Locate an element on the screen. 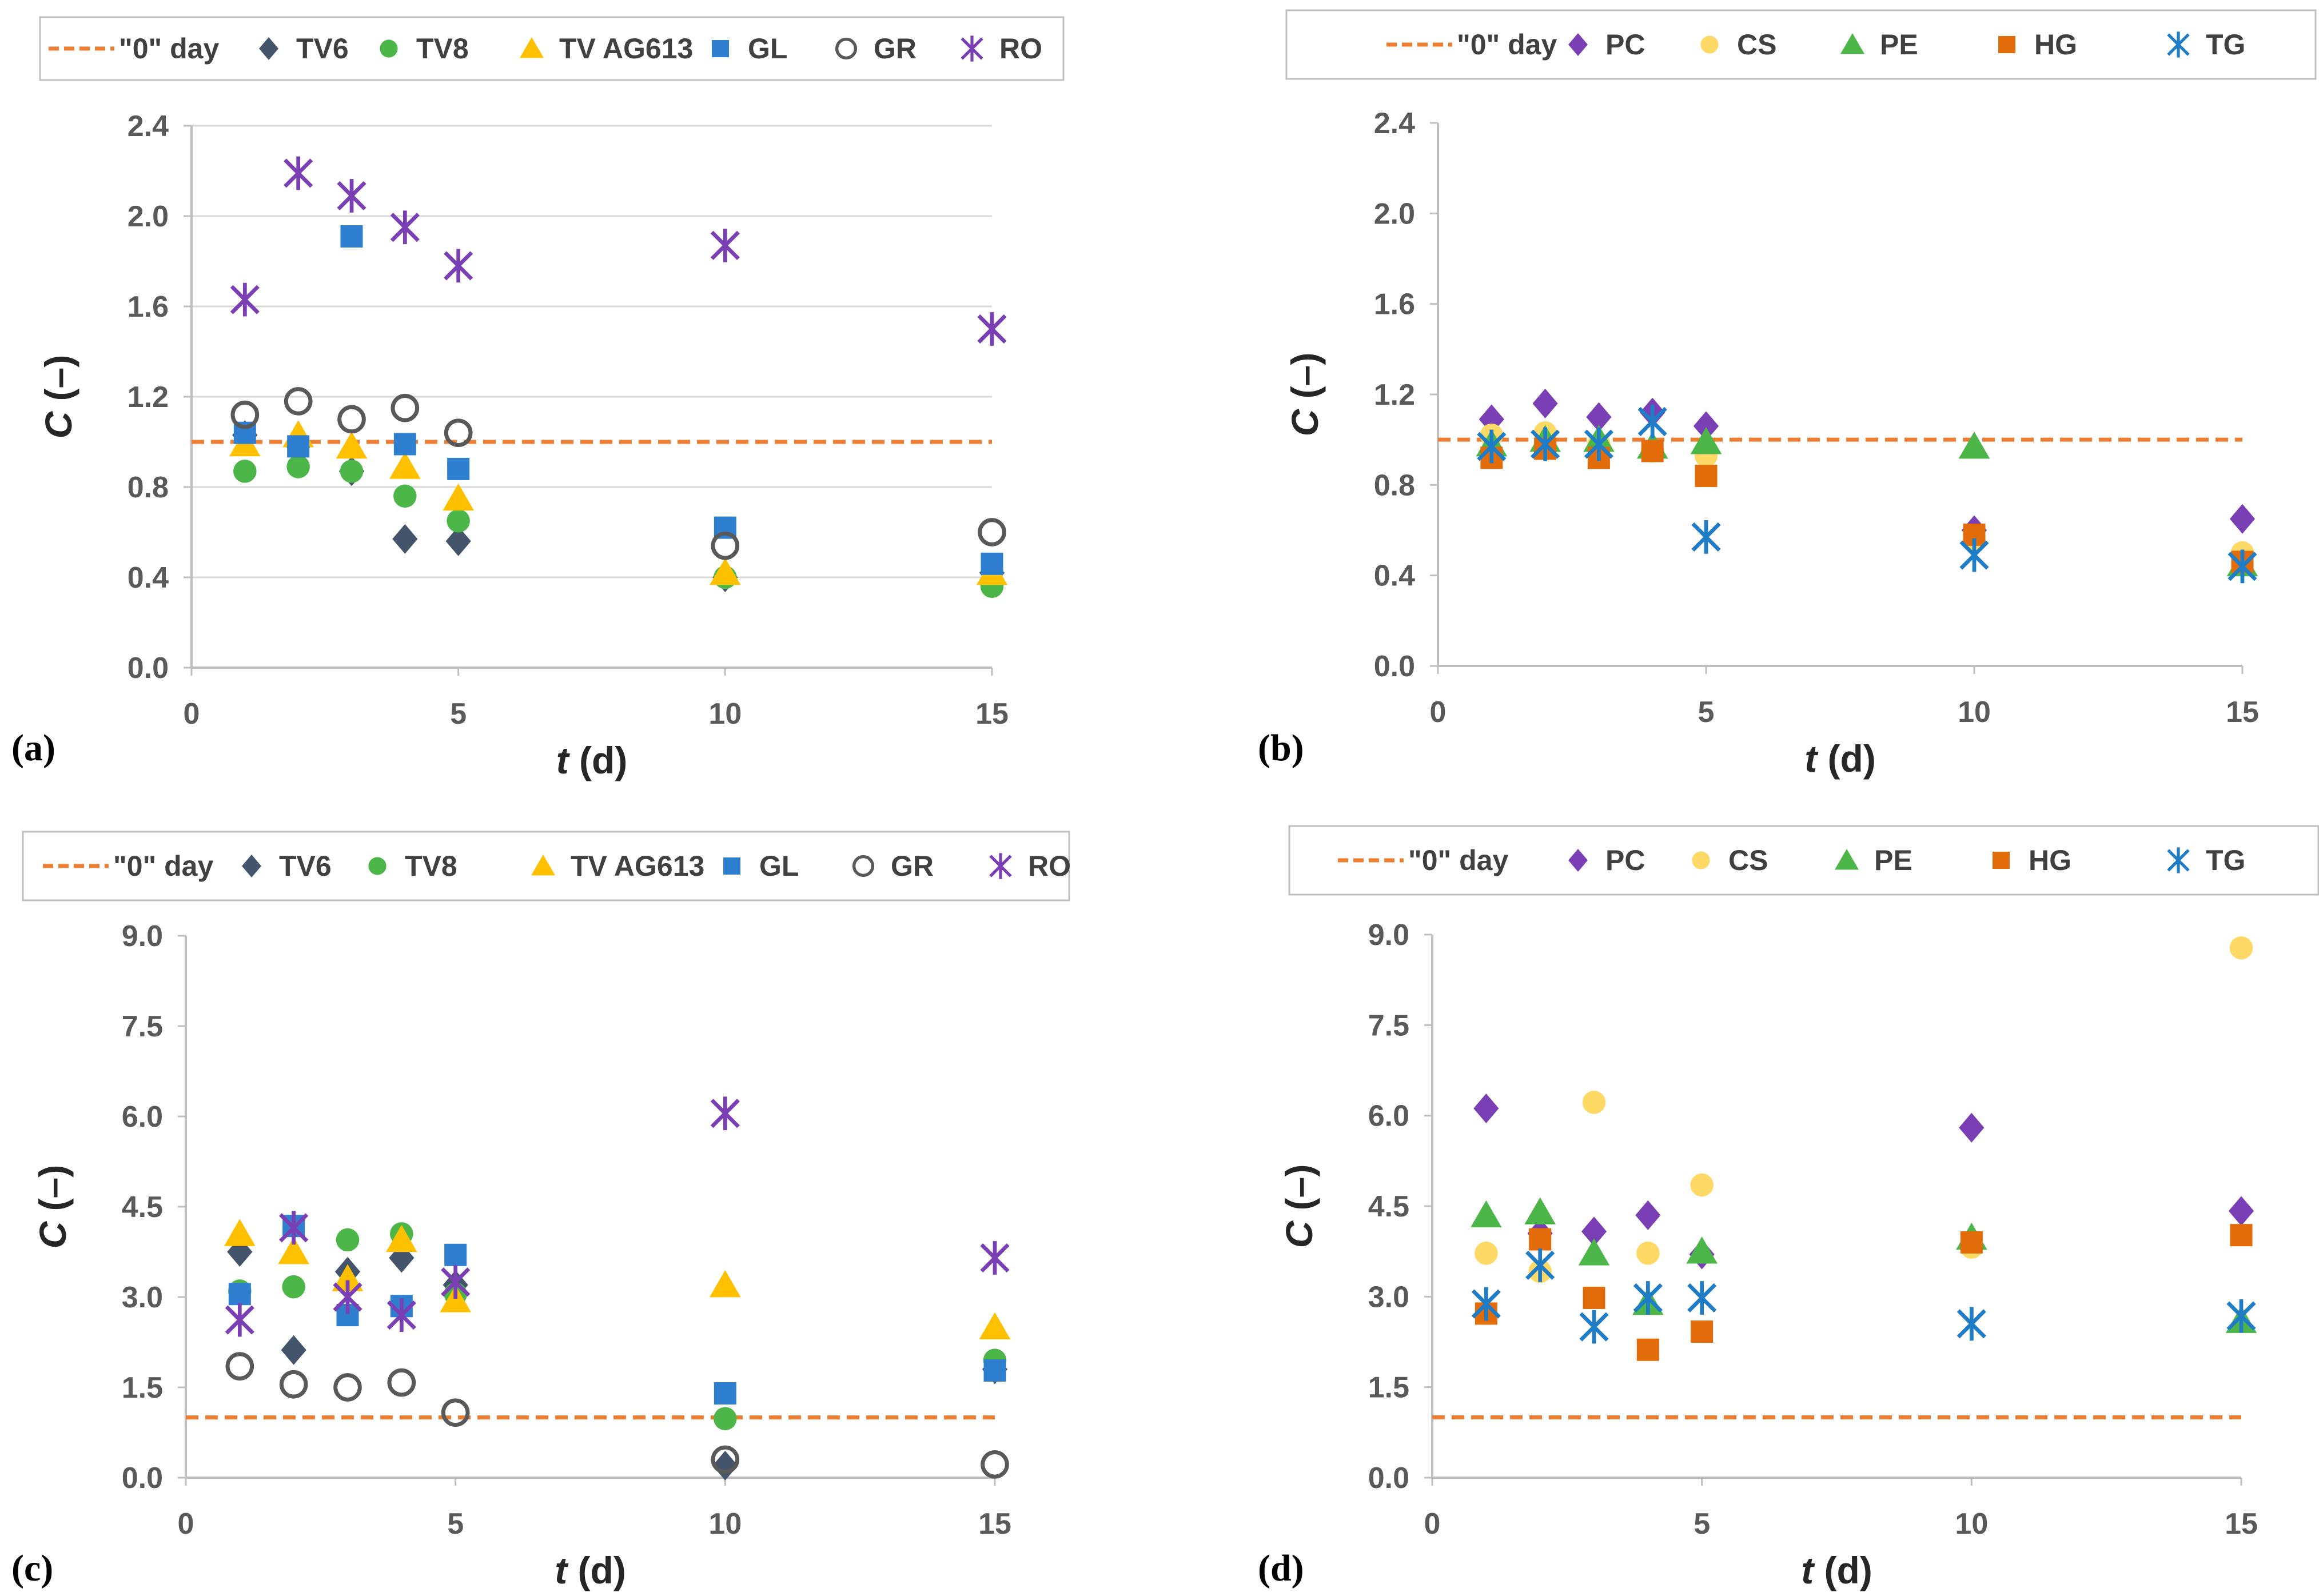  y-tick-label: 3.0 is located at coordinates (142, 1297).